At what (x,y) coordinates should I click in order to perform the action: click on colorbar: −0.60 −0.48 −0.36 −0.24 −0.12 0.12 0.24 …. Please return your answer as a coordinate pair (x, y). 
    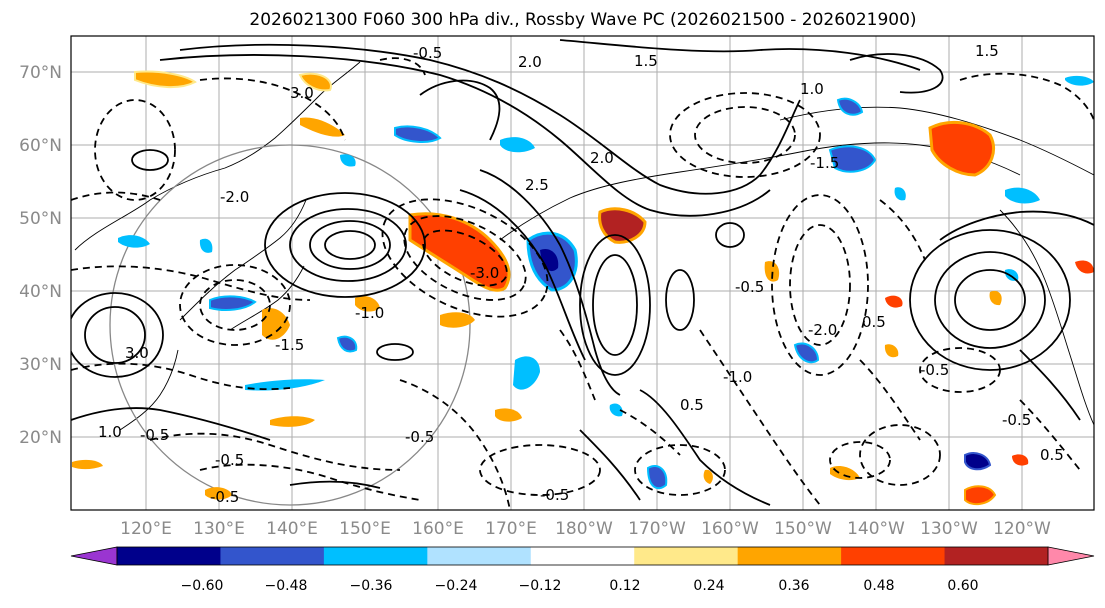
    Looking at the image, I should click on (582, 570).